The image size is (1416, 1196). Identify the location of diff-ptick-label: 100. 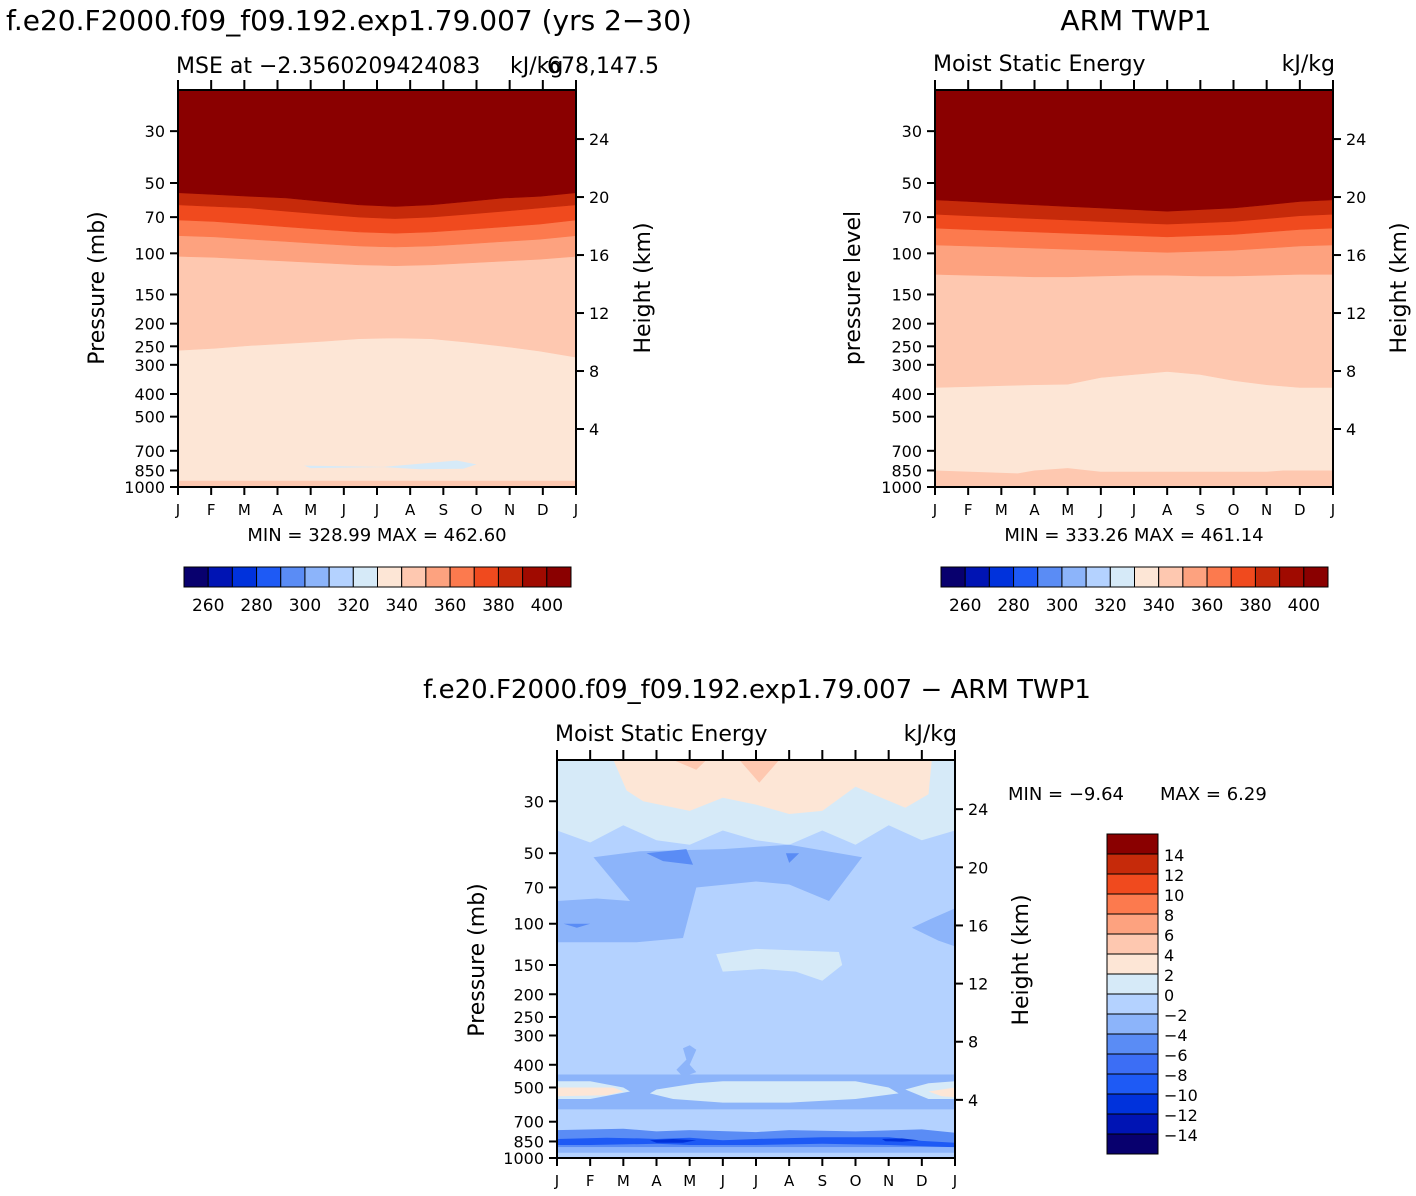
(528, 924).